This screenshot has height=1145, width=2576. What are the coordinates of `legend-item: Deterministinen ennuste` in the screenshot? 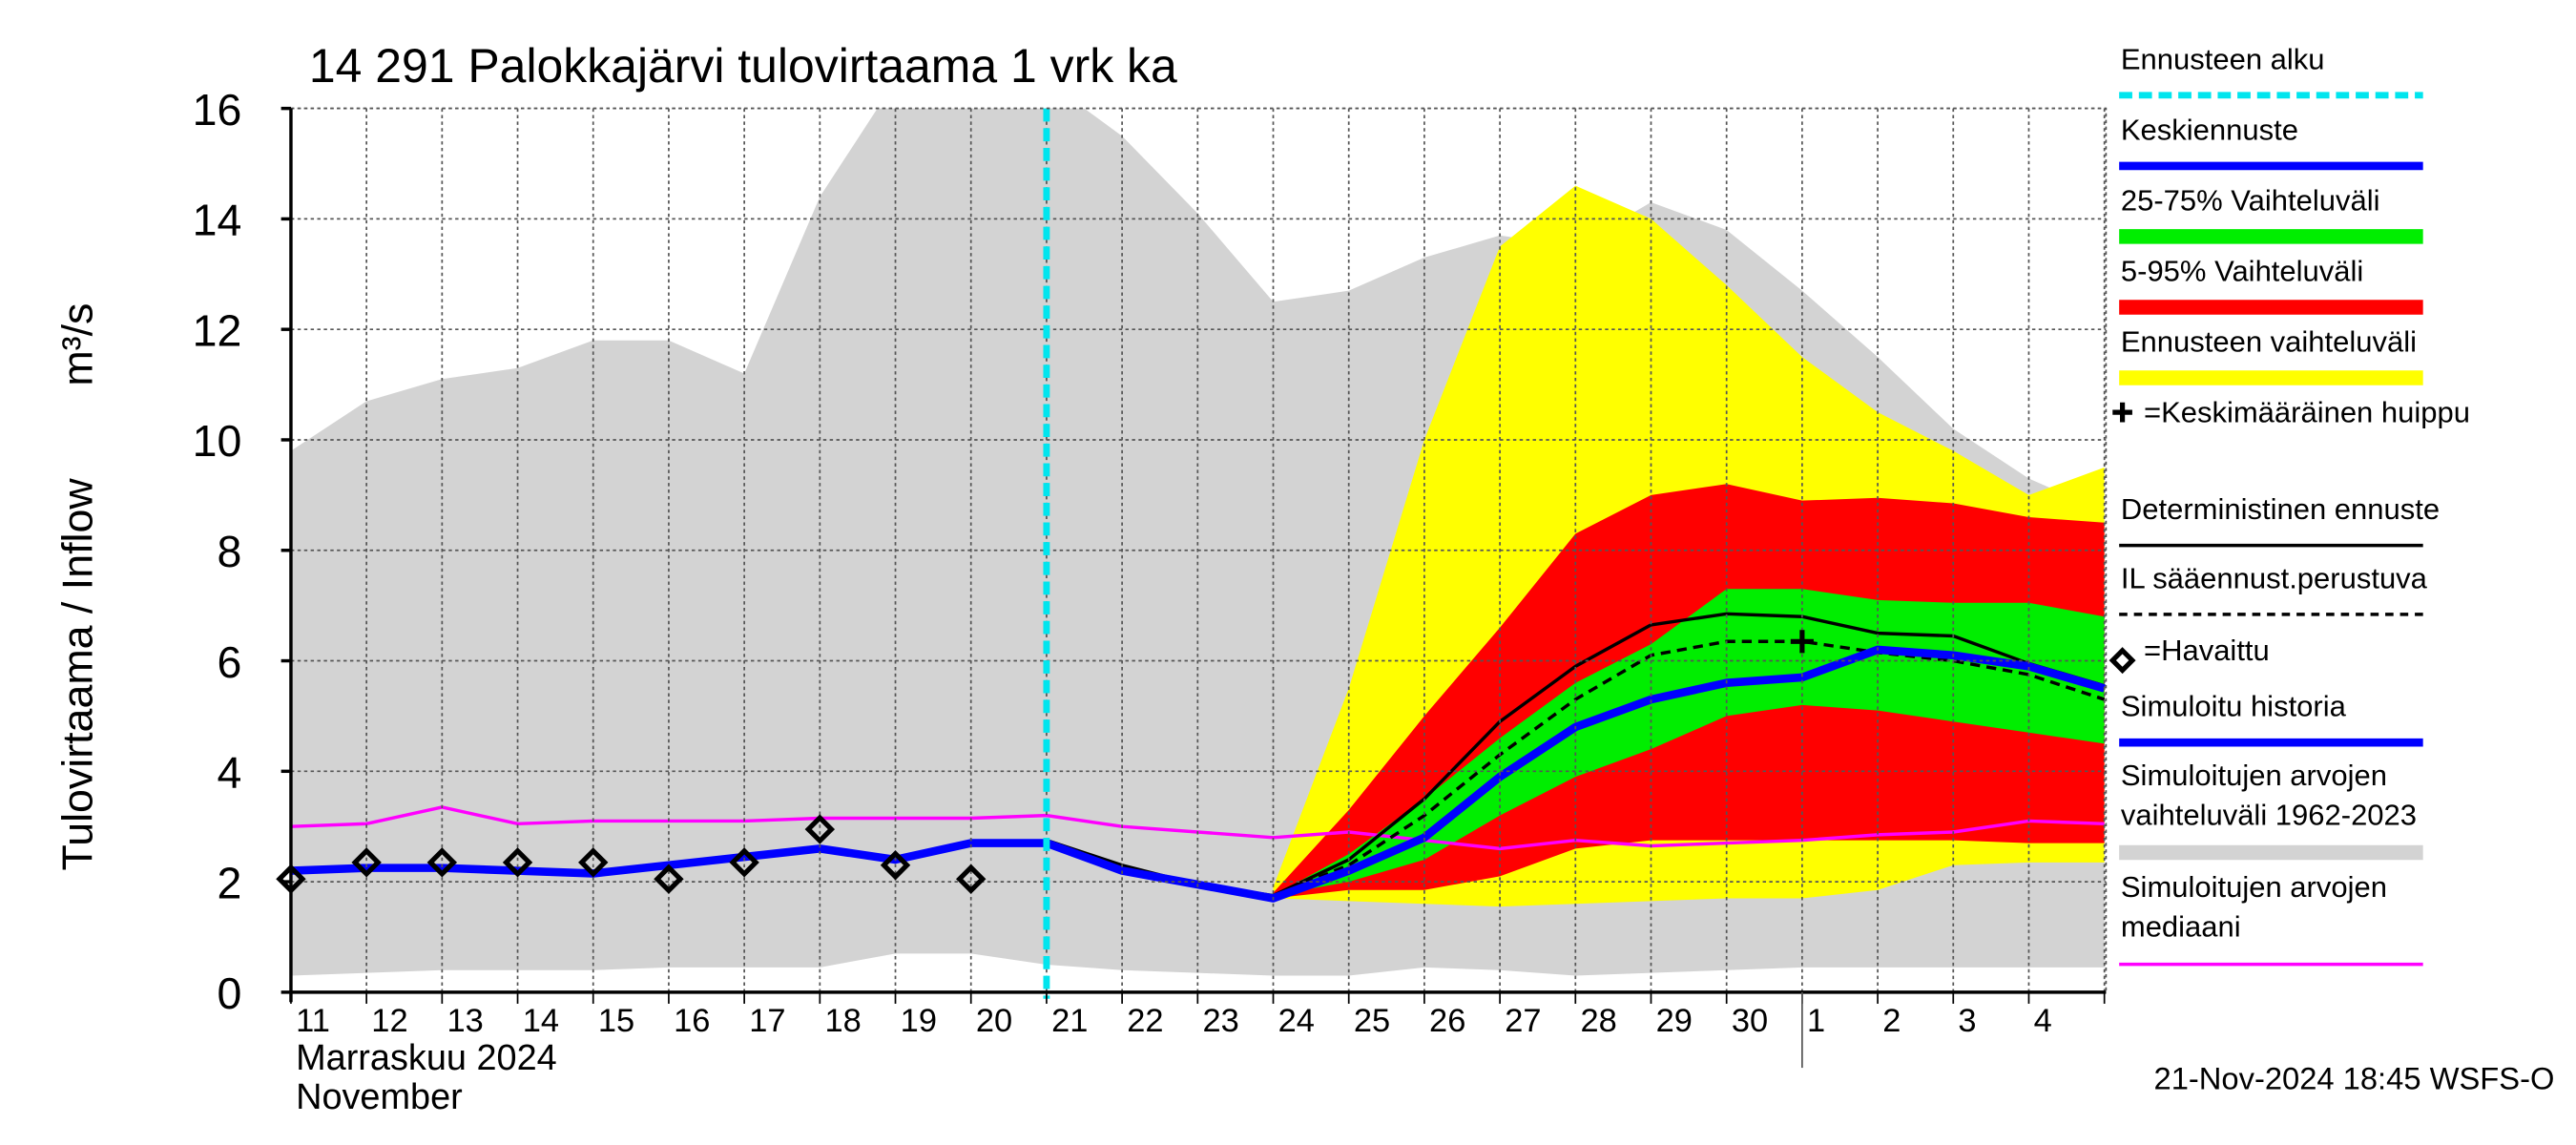 It's located at (2280, 509).